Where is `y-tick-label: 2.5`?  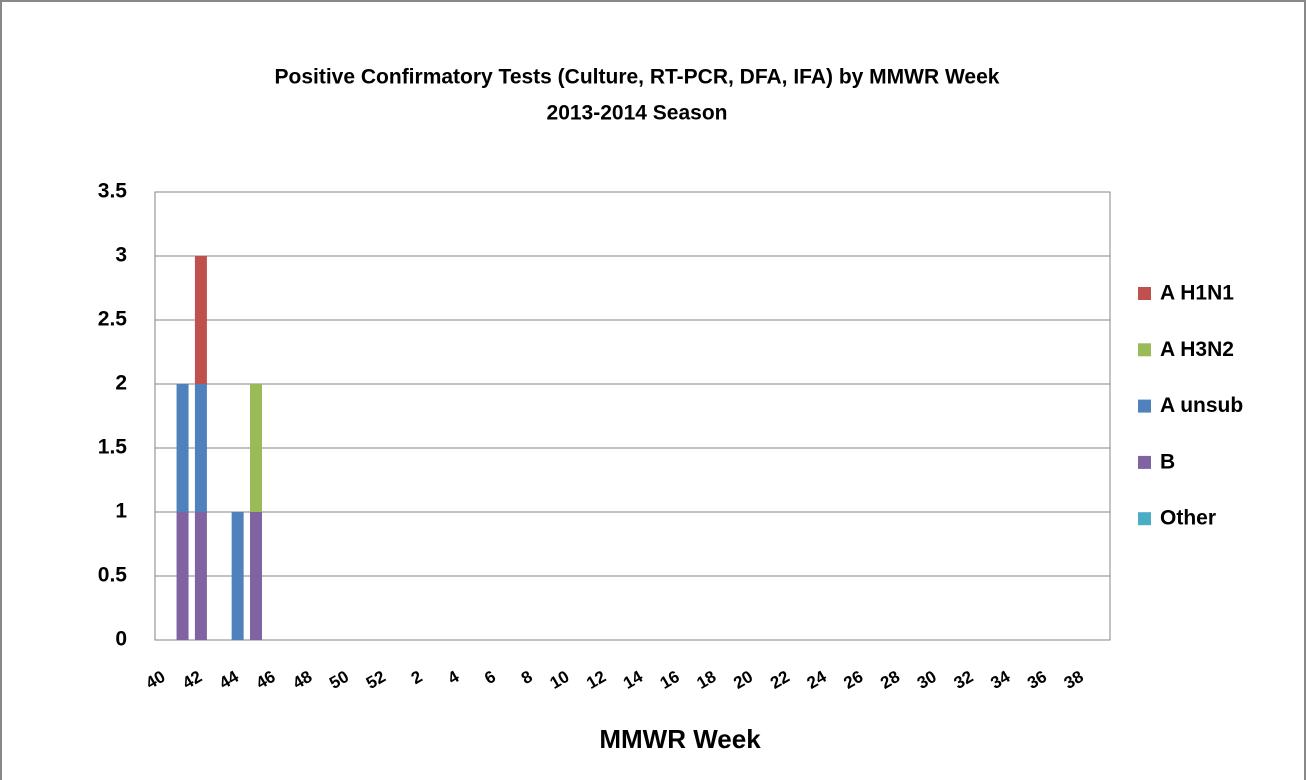
y-tick-label: 2.5 is located at coordinates (113, 319).